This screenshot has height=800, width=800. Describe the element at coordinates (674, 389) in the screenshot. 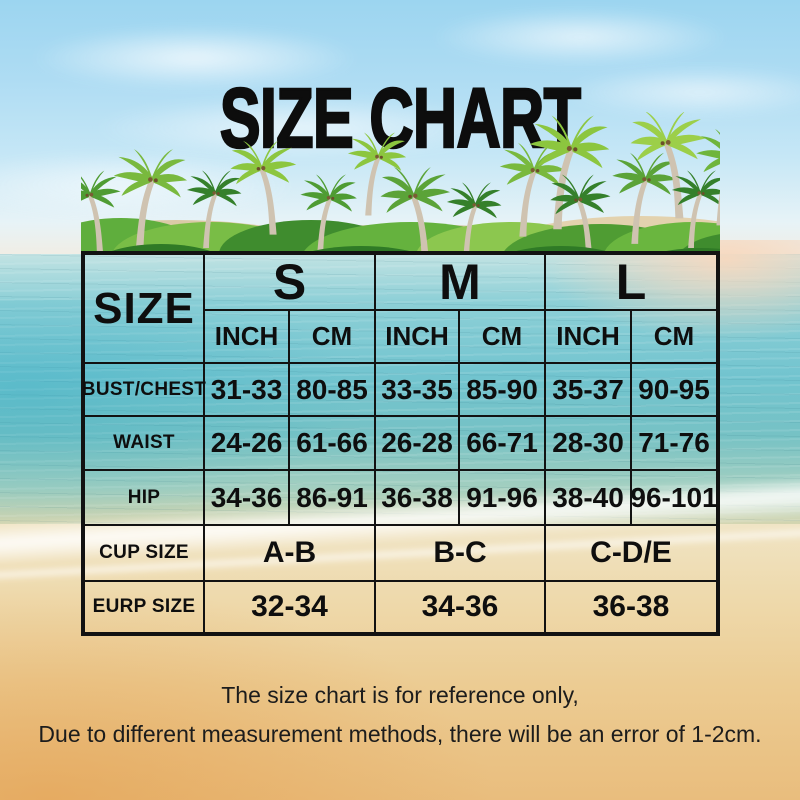

I see `table-value: 90-95` at that location.